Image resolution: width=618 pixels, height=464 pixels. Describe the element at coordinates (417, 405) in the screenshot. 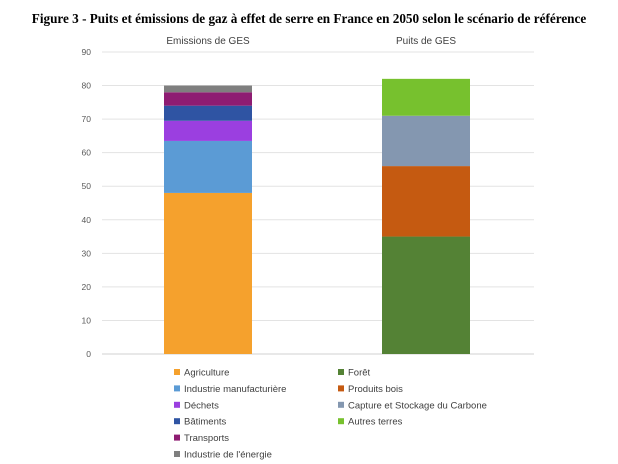

I see `legend-label: Capture et Stockage du Carbone` at that location.